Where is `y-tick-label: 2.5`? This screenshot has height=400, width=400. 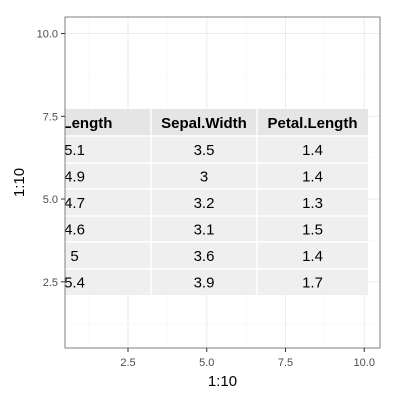
y-tick-label: 2.5 is located at coordinates (50, 283).